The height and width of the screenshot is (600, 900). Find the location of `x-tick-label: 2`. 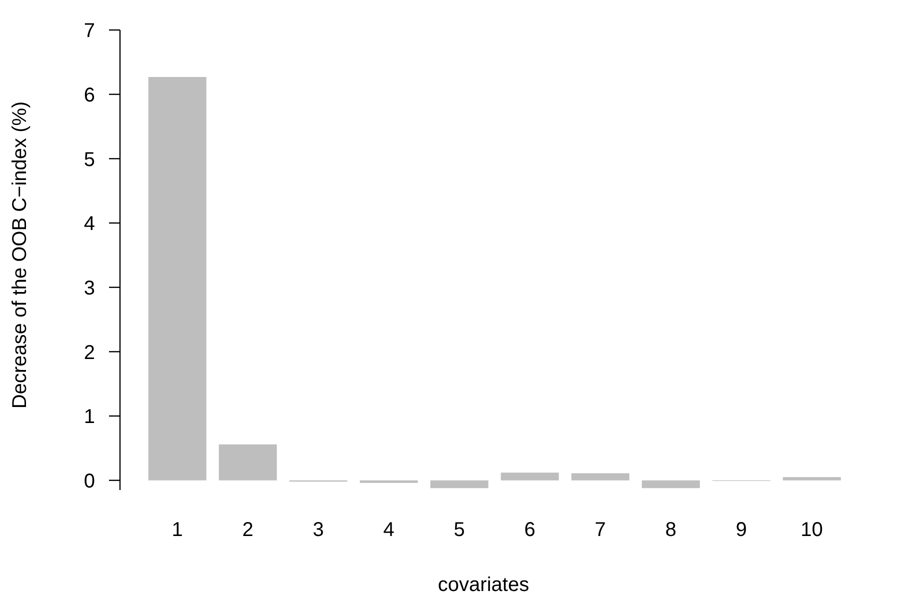

x-tick-label: 2 is located at coordinates (248, 530).